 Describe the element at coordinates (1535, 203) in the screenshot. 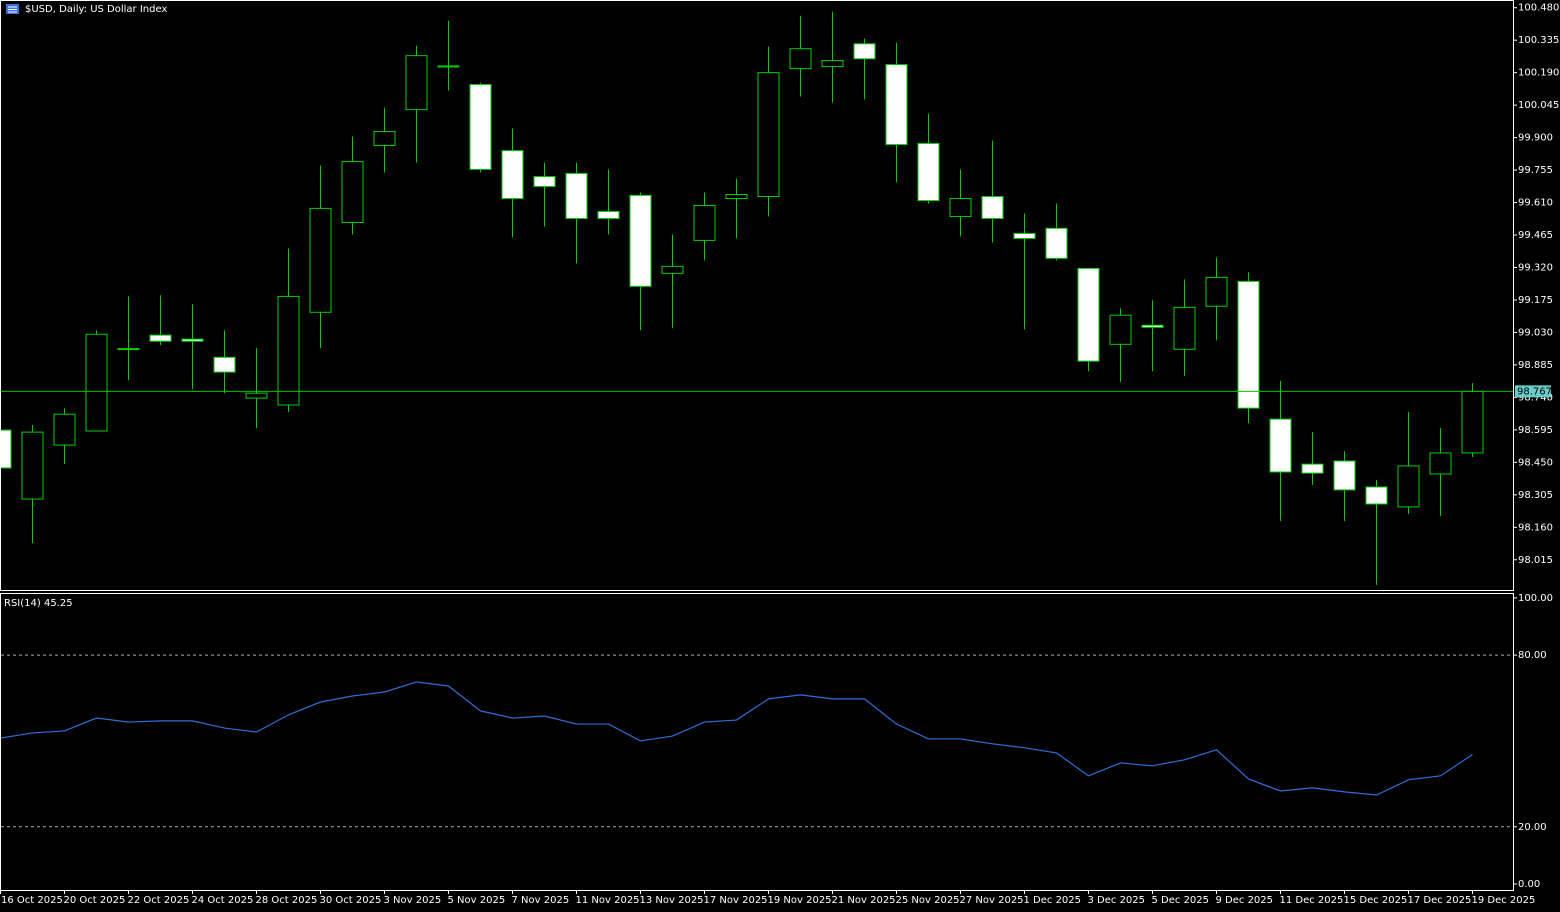

I see `y-tick-label: 99.610` at that location.